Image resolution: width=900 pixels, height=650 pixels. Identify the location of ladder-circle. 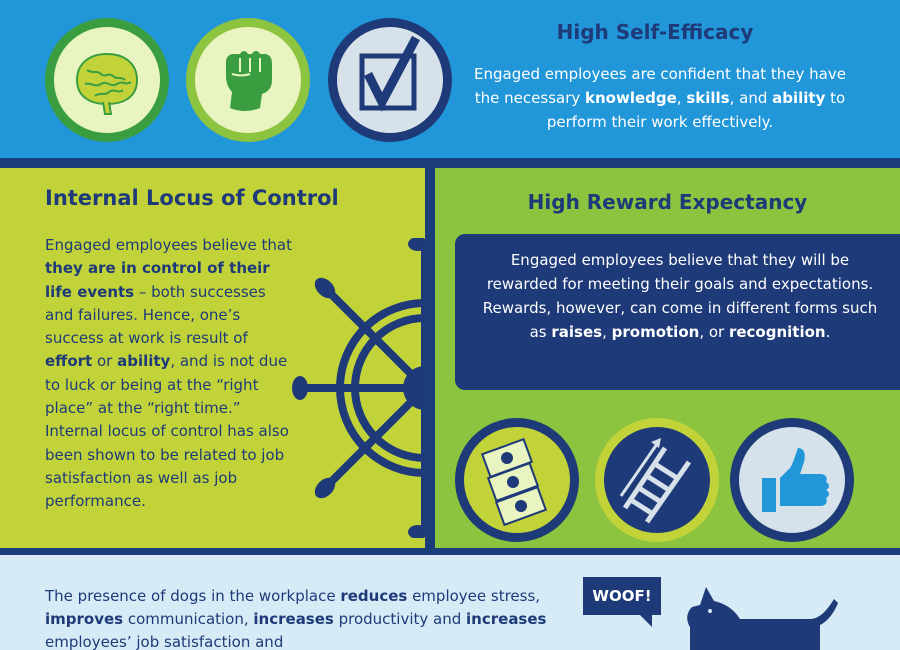
(657, 480).